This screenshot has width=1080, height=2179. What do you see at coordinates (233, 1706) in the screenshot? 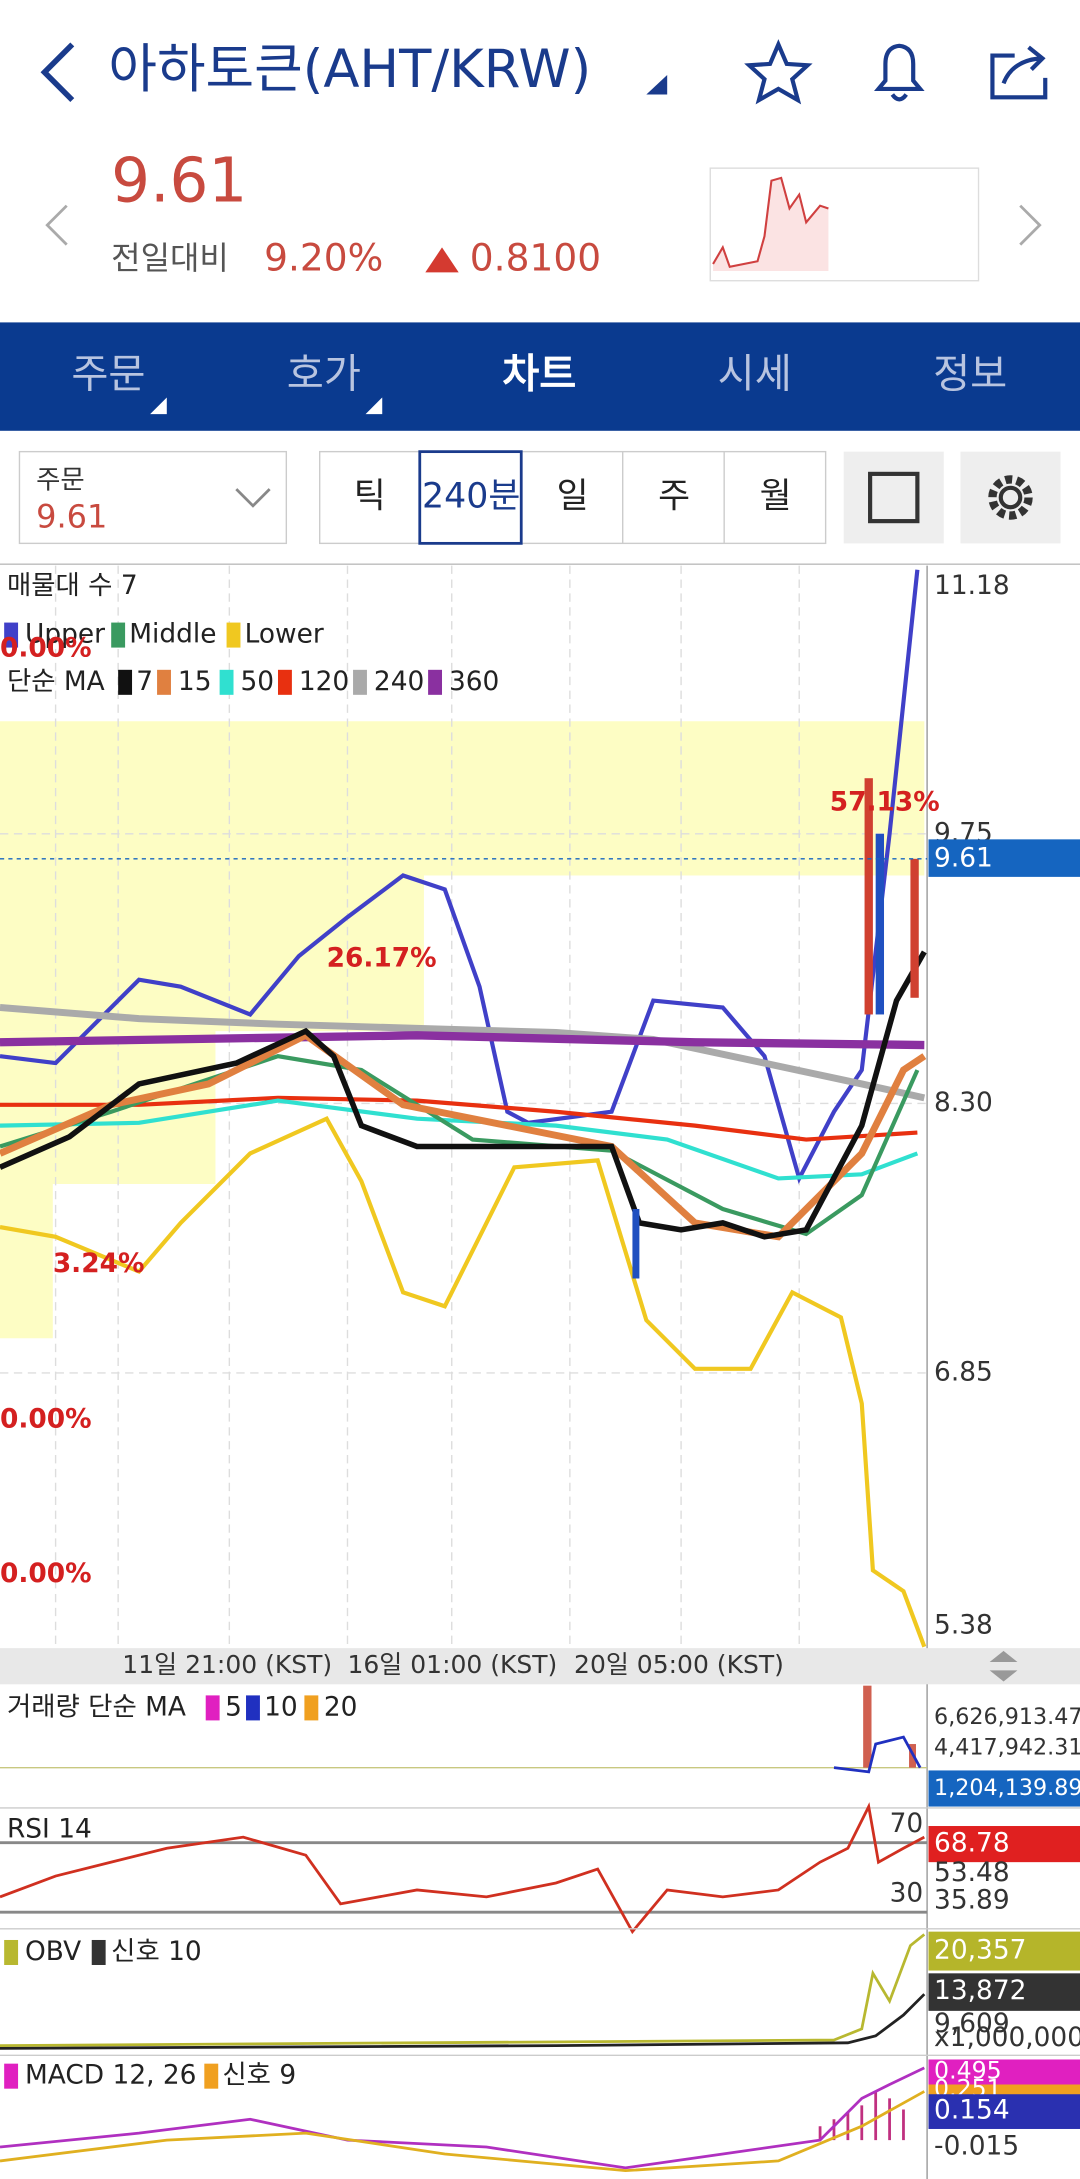
I see `legend-item: 5` at bounding box center [233, 1706].